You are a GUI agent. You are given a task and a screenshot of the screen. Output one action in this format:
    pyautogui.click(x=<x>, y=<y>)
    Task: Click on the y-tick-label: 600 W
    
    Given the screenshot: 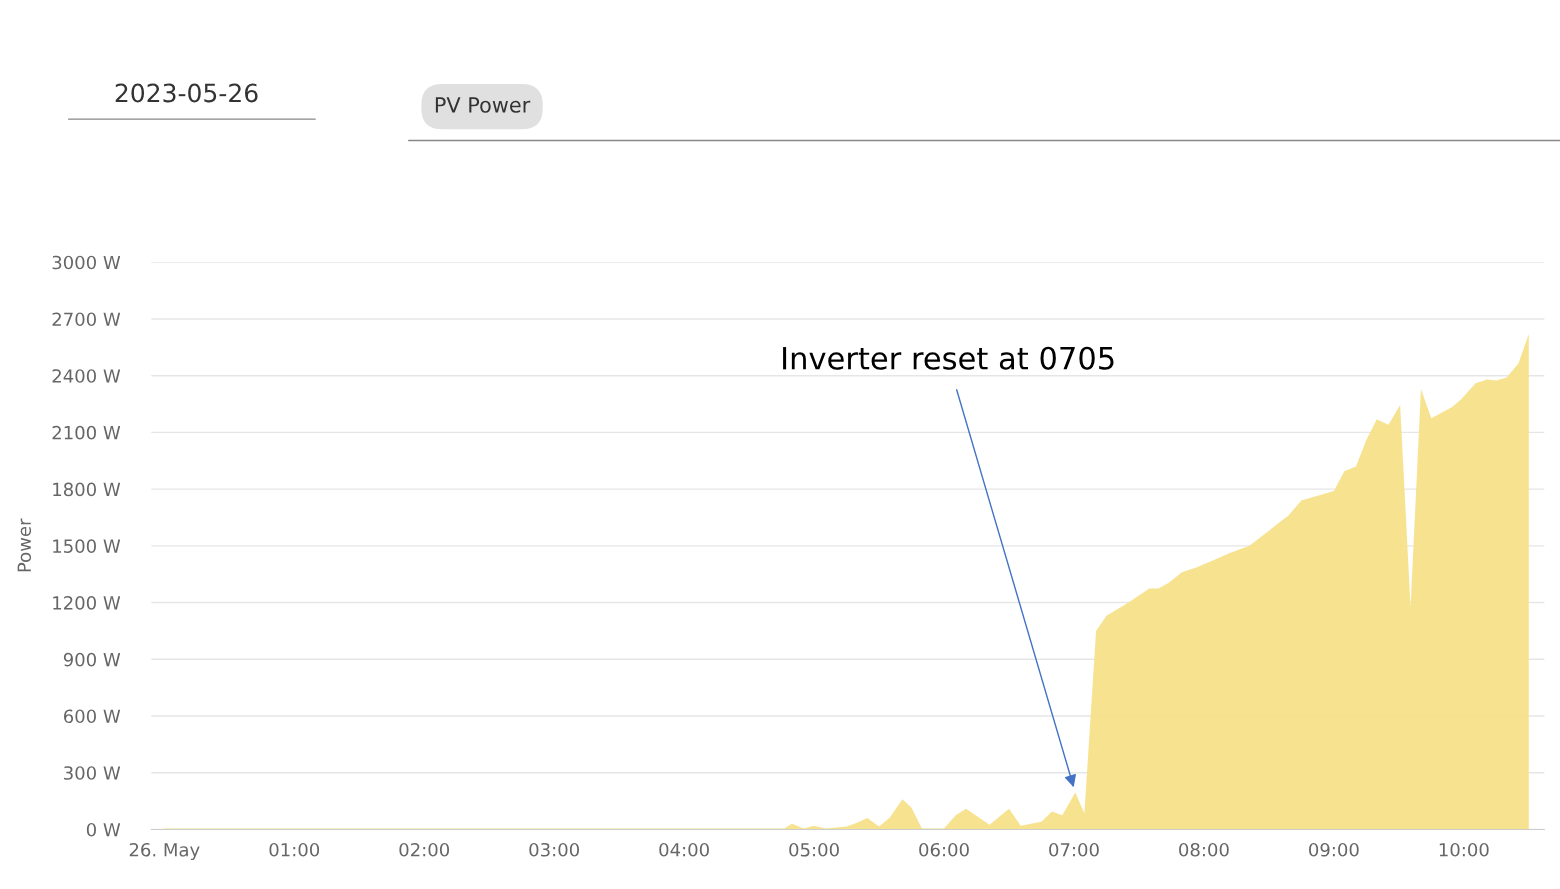 What is the action you would take?
    pyautogui.click(x=92, y=716)
    